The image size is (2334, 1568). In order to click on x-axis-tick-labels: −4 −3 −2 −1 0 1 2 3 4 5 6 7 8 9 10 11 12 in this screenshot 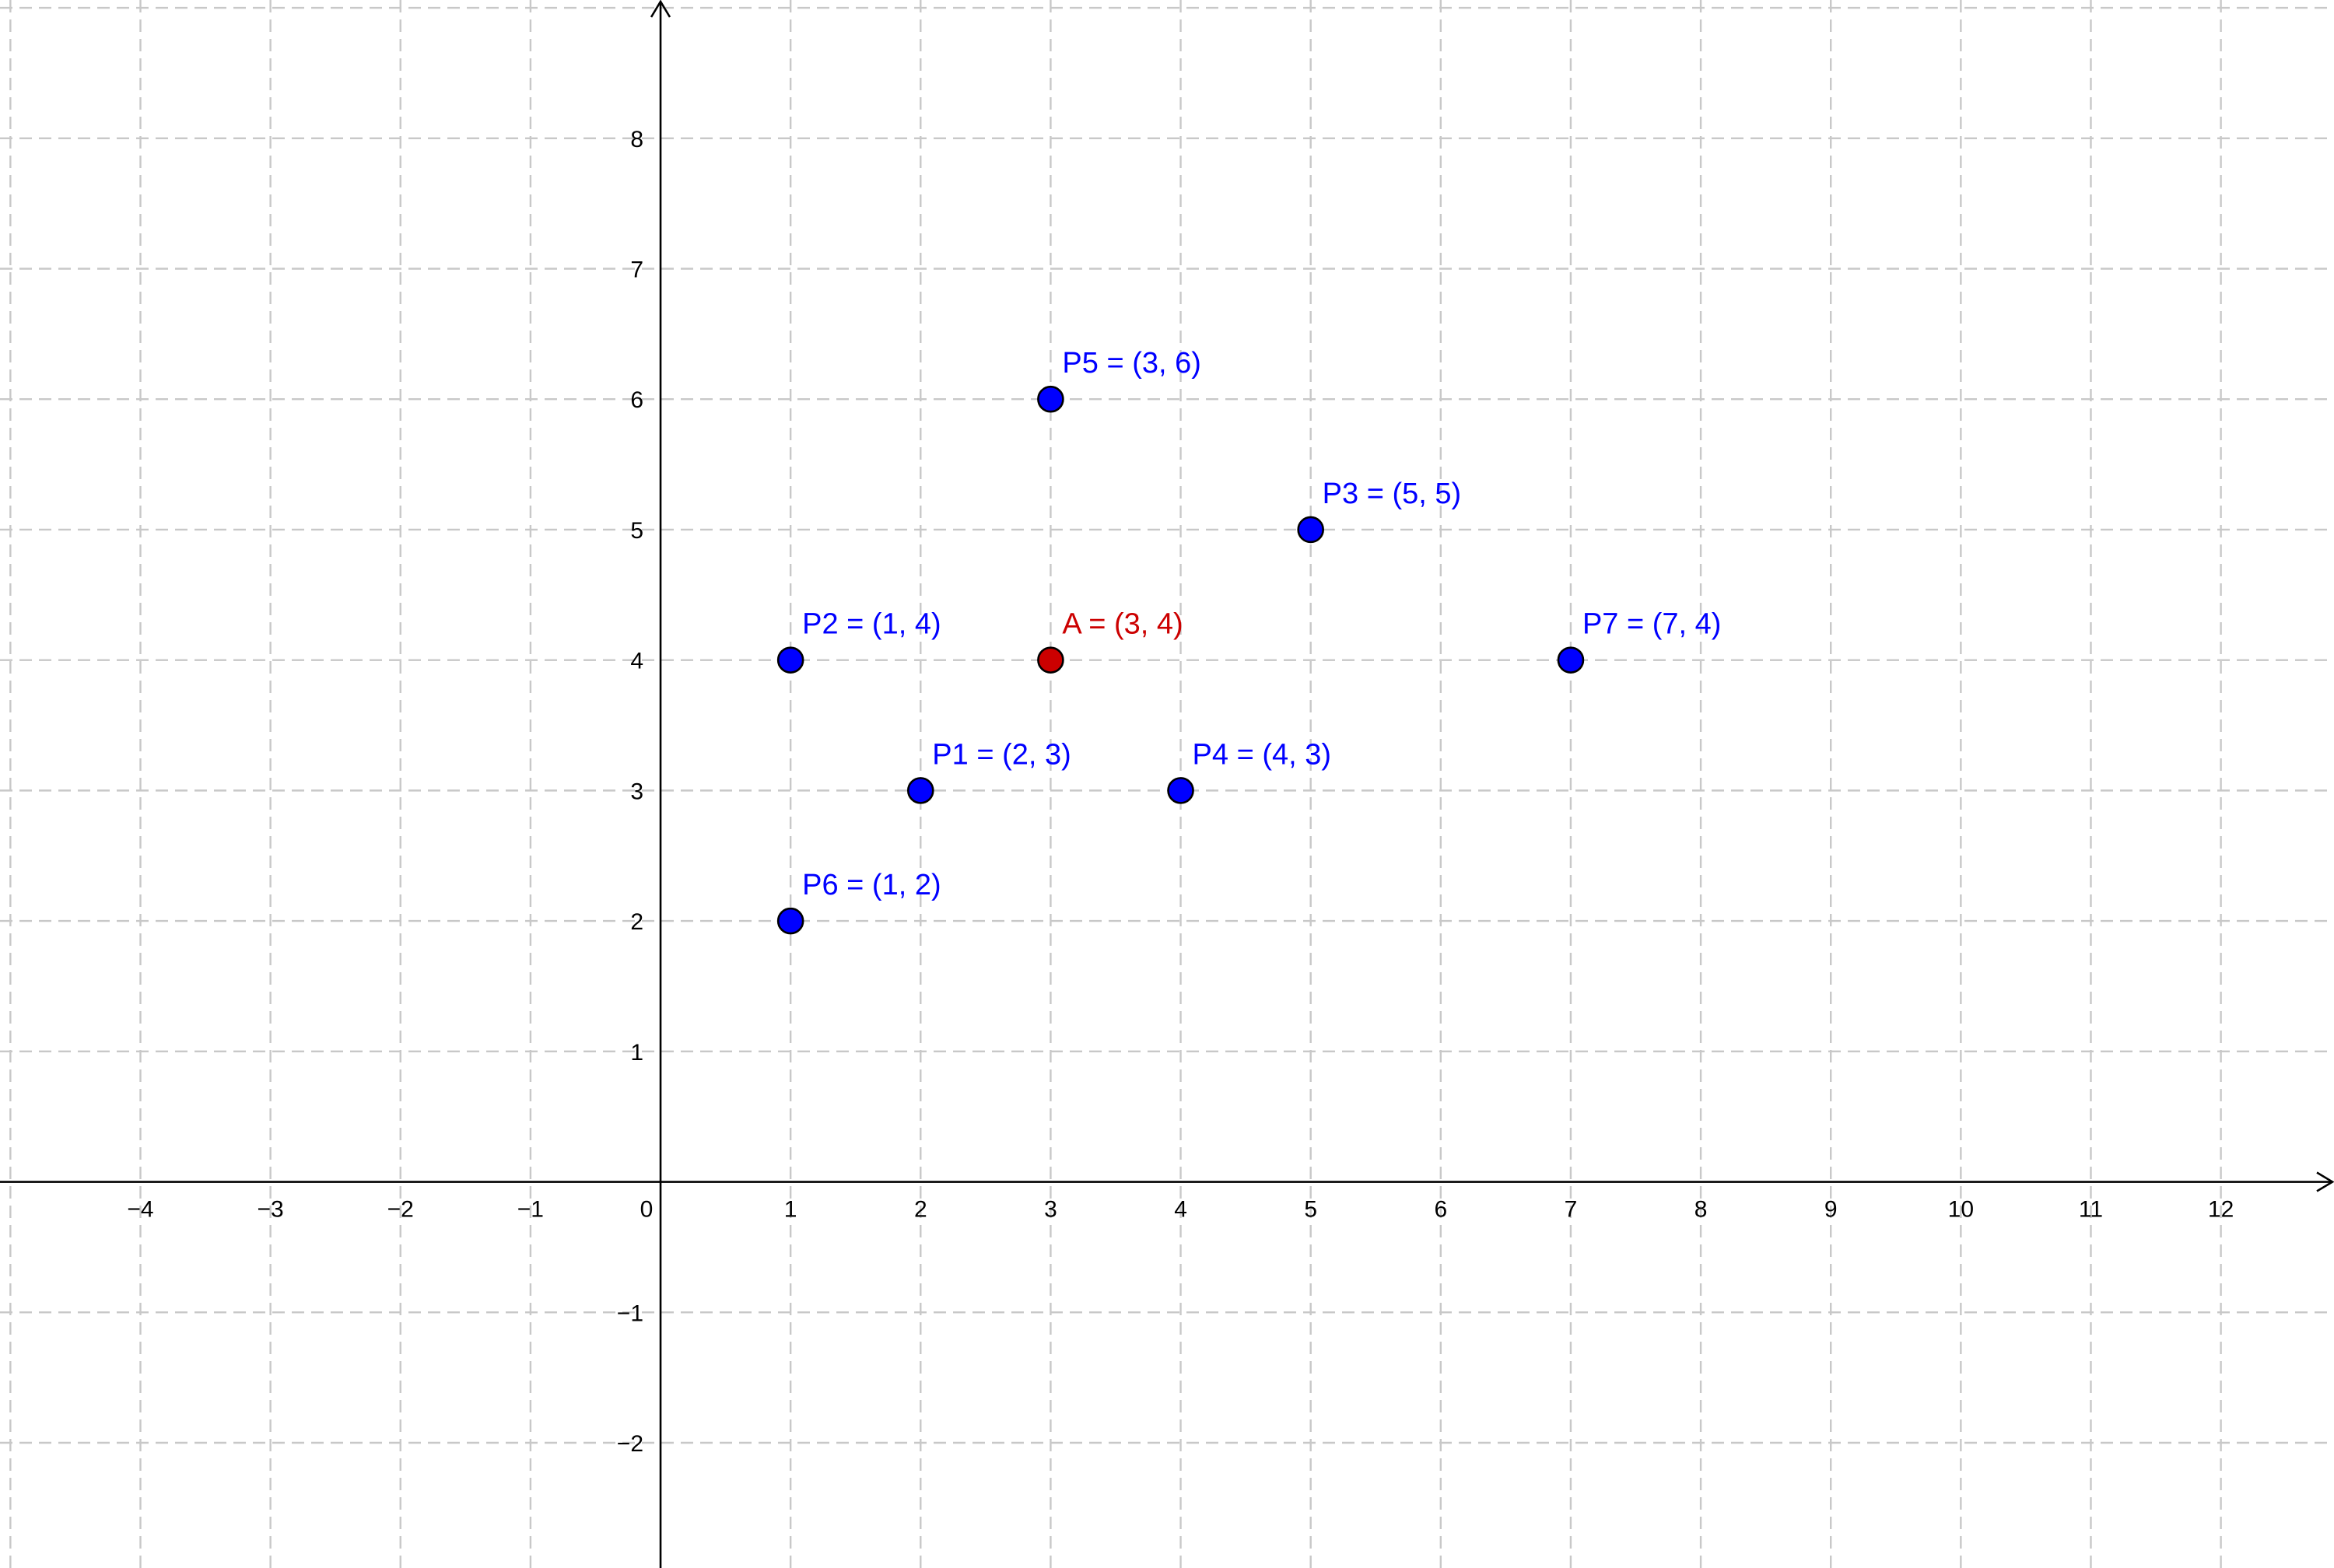, I will do `click(1181, 1210)`.